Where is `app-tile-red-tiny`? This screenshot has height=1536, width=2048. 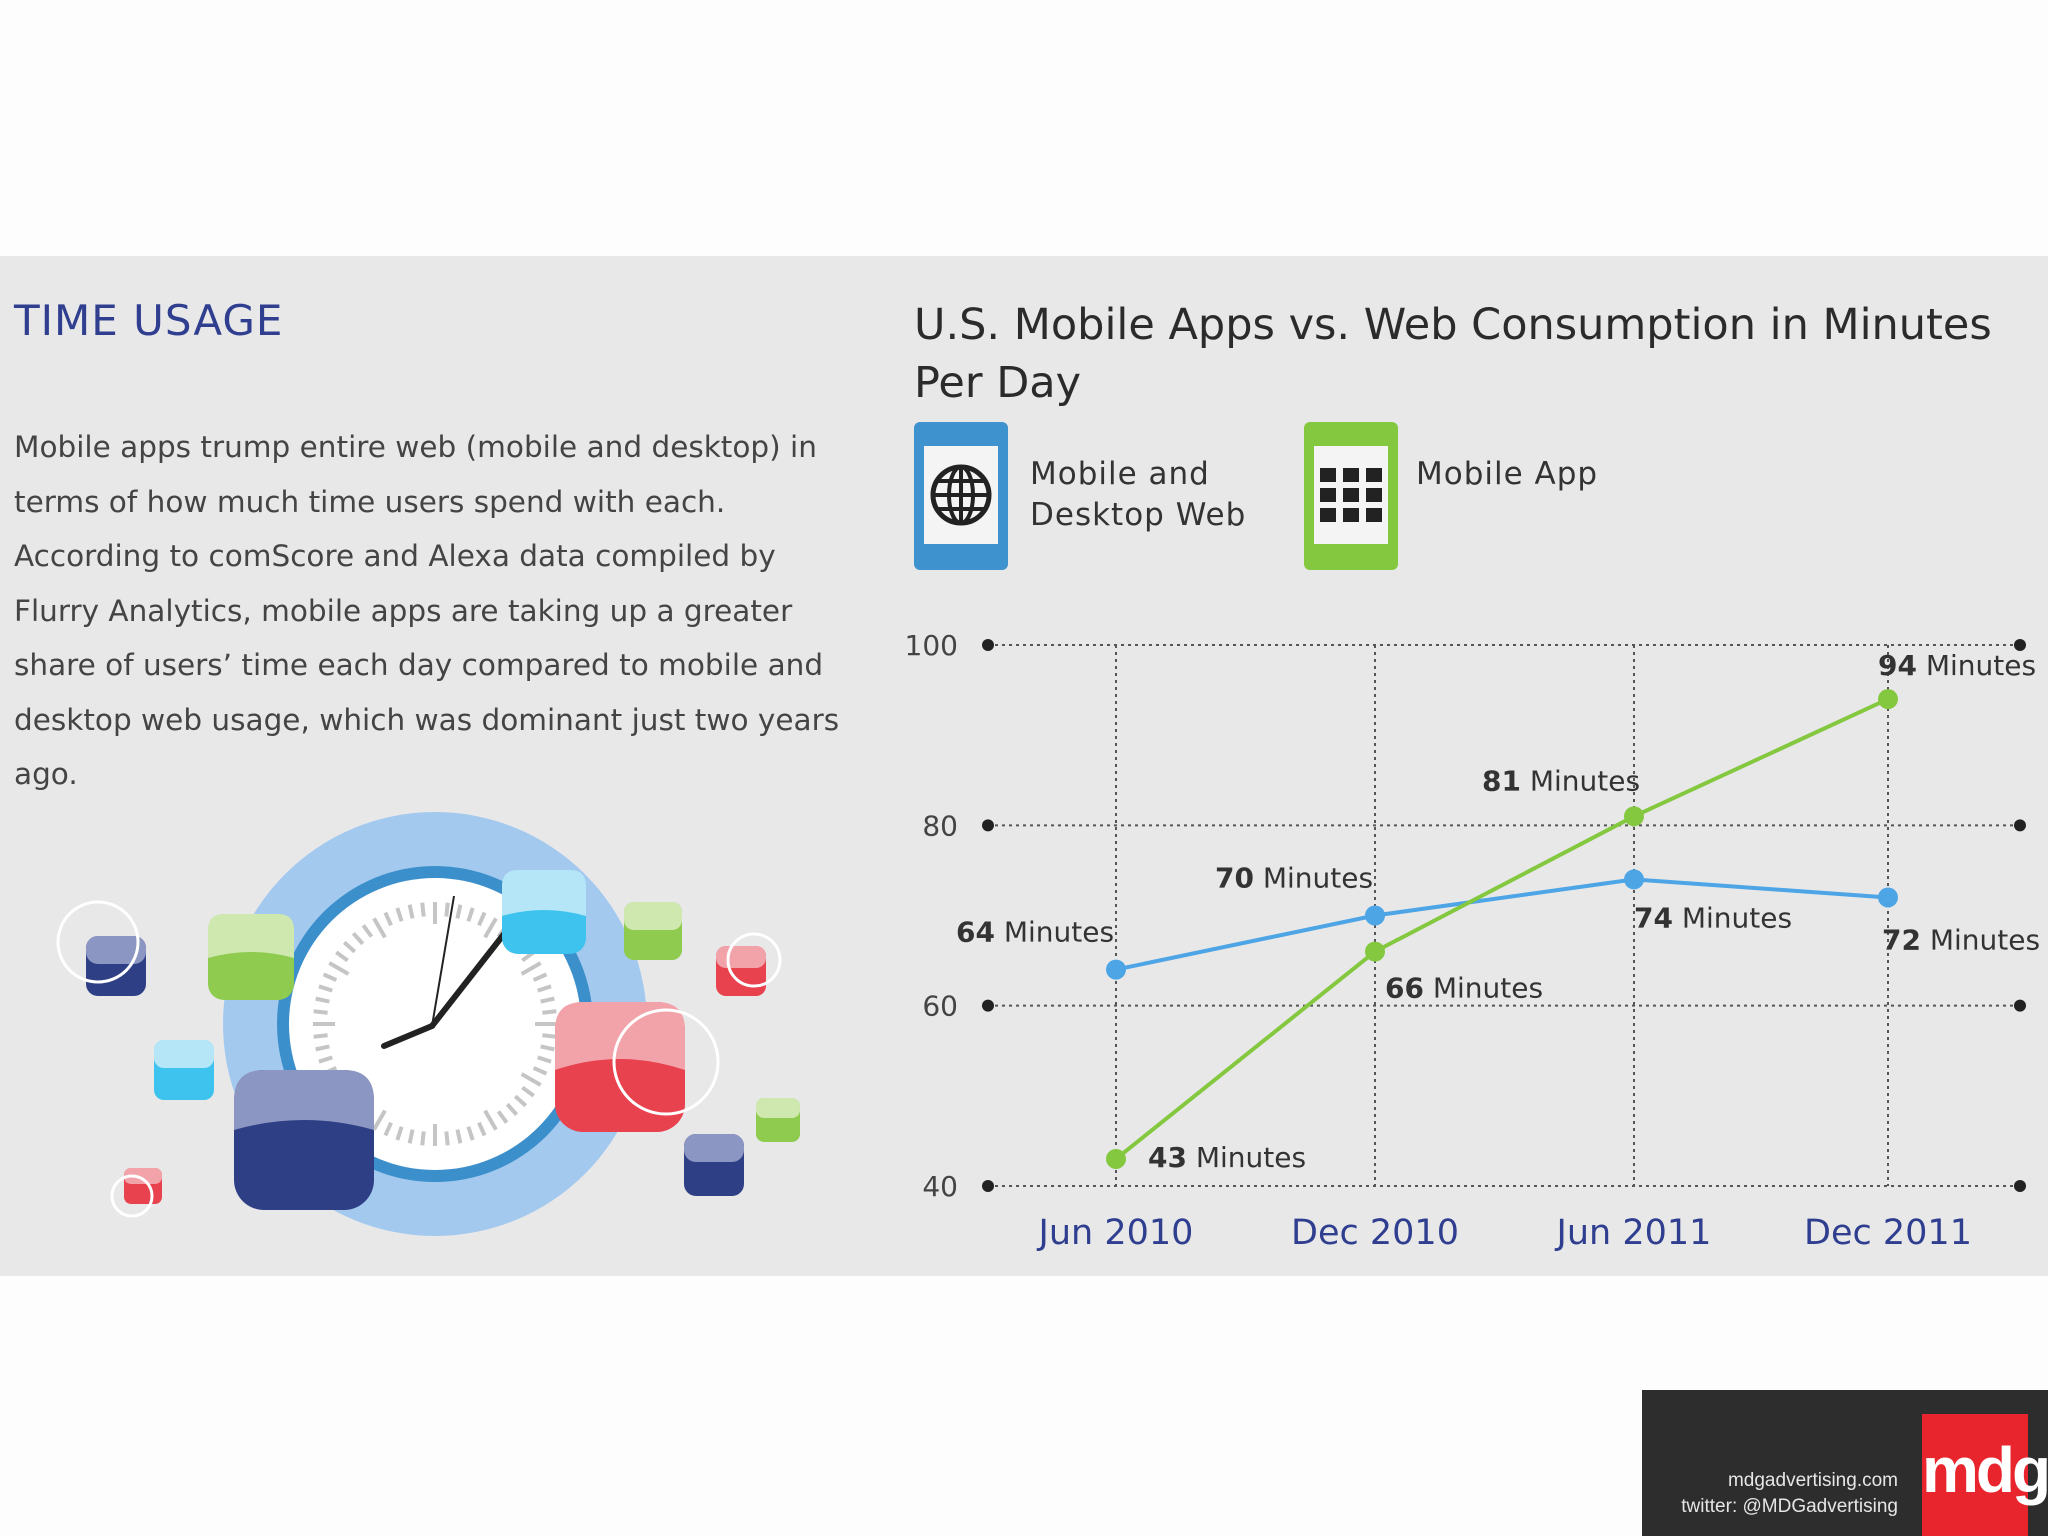 app-tile-red-tiny is located at coordinates (136, 1193).